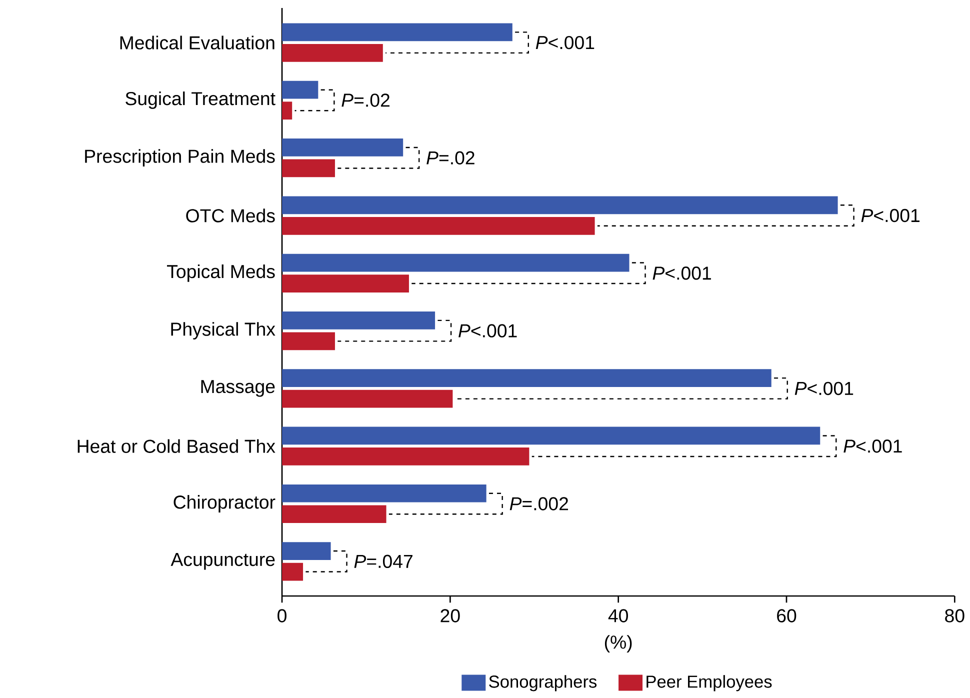  I want to click on legend-label: Peer Employees, so click(709, 683).